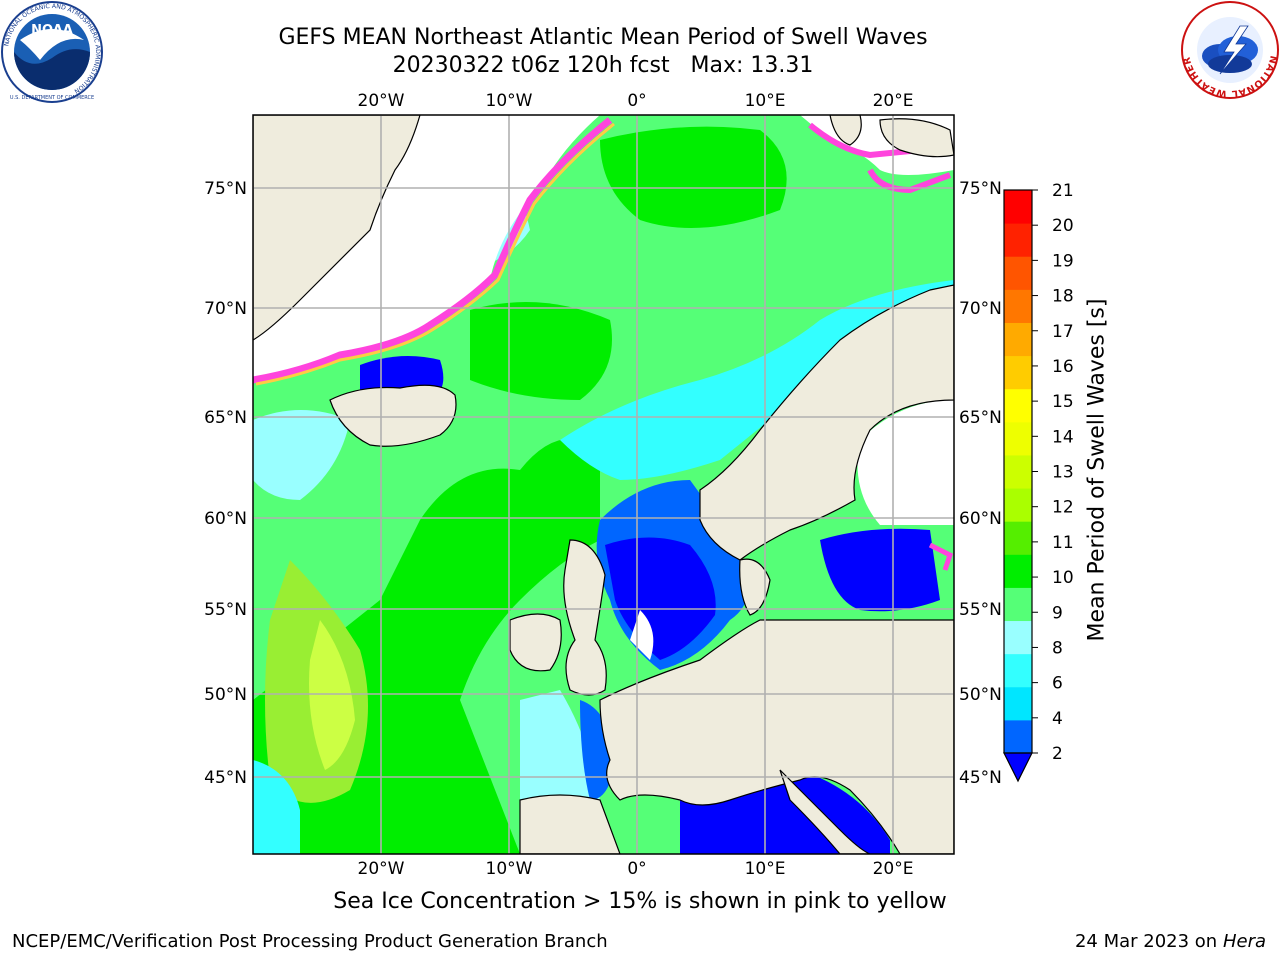 The width and height of the screenshot is (1280, 960). I want to click on greenland-land, so click(337, 228).